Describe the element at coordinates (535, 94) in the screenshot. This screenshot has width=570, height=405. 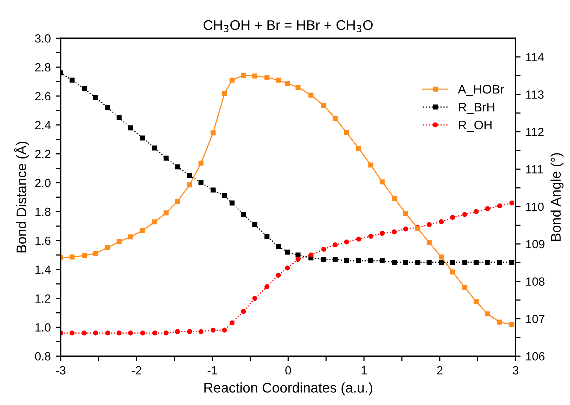
I see `y2-tick-label: 113` at that location.